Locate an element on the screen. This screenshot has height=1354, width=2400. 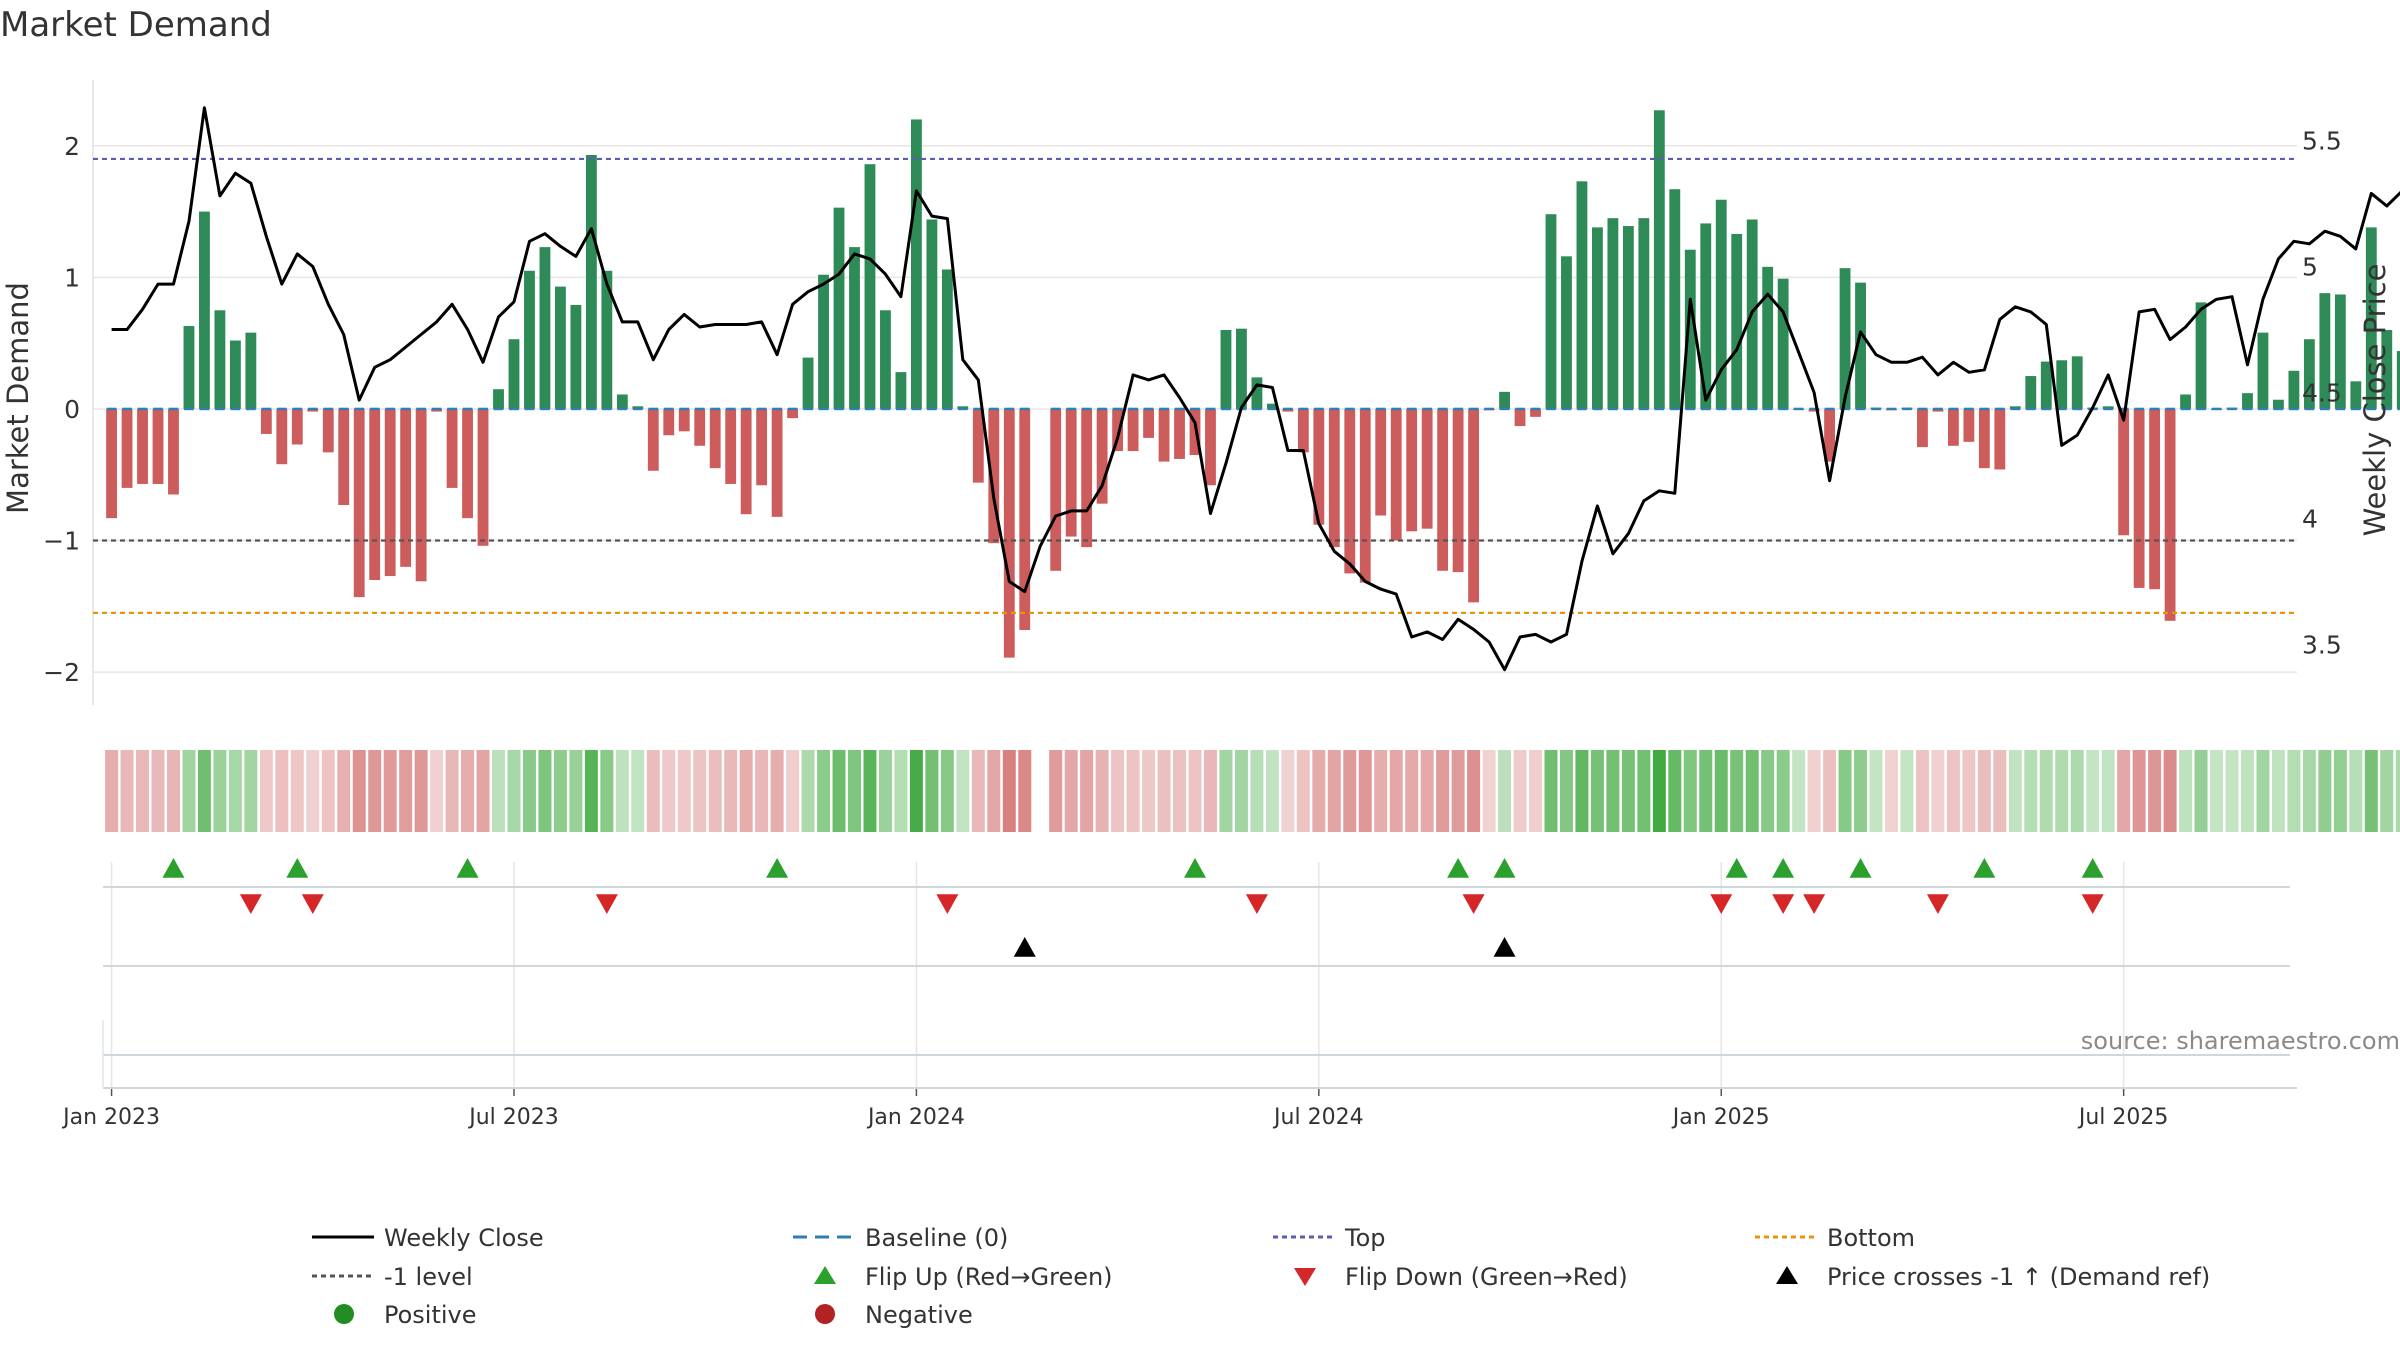
y-tick-label: −2 is located at coordinates (61, 672).